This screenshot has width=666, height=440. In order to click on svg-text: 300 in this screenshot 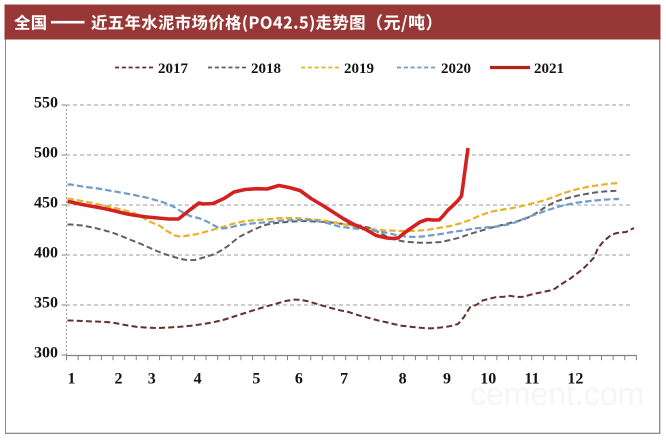, I will do `click(46, 353)`.